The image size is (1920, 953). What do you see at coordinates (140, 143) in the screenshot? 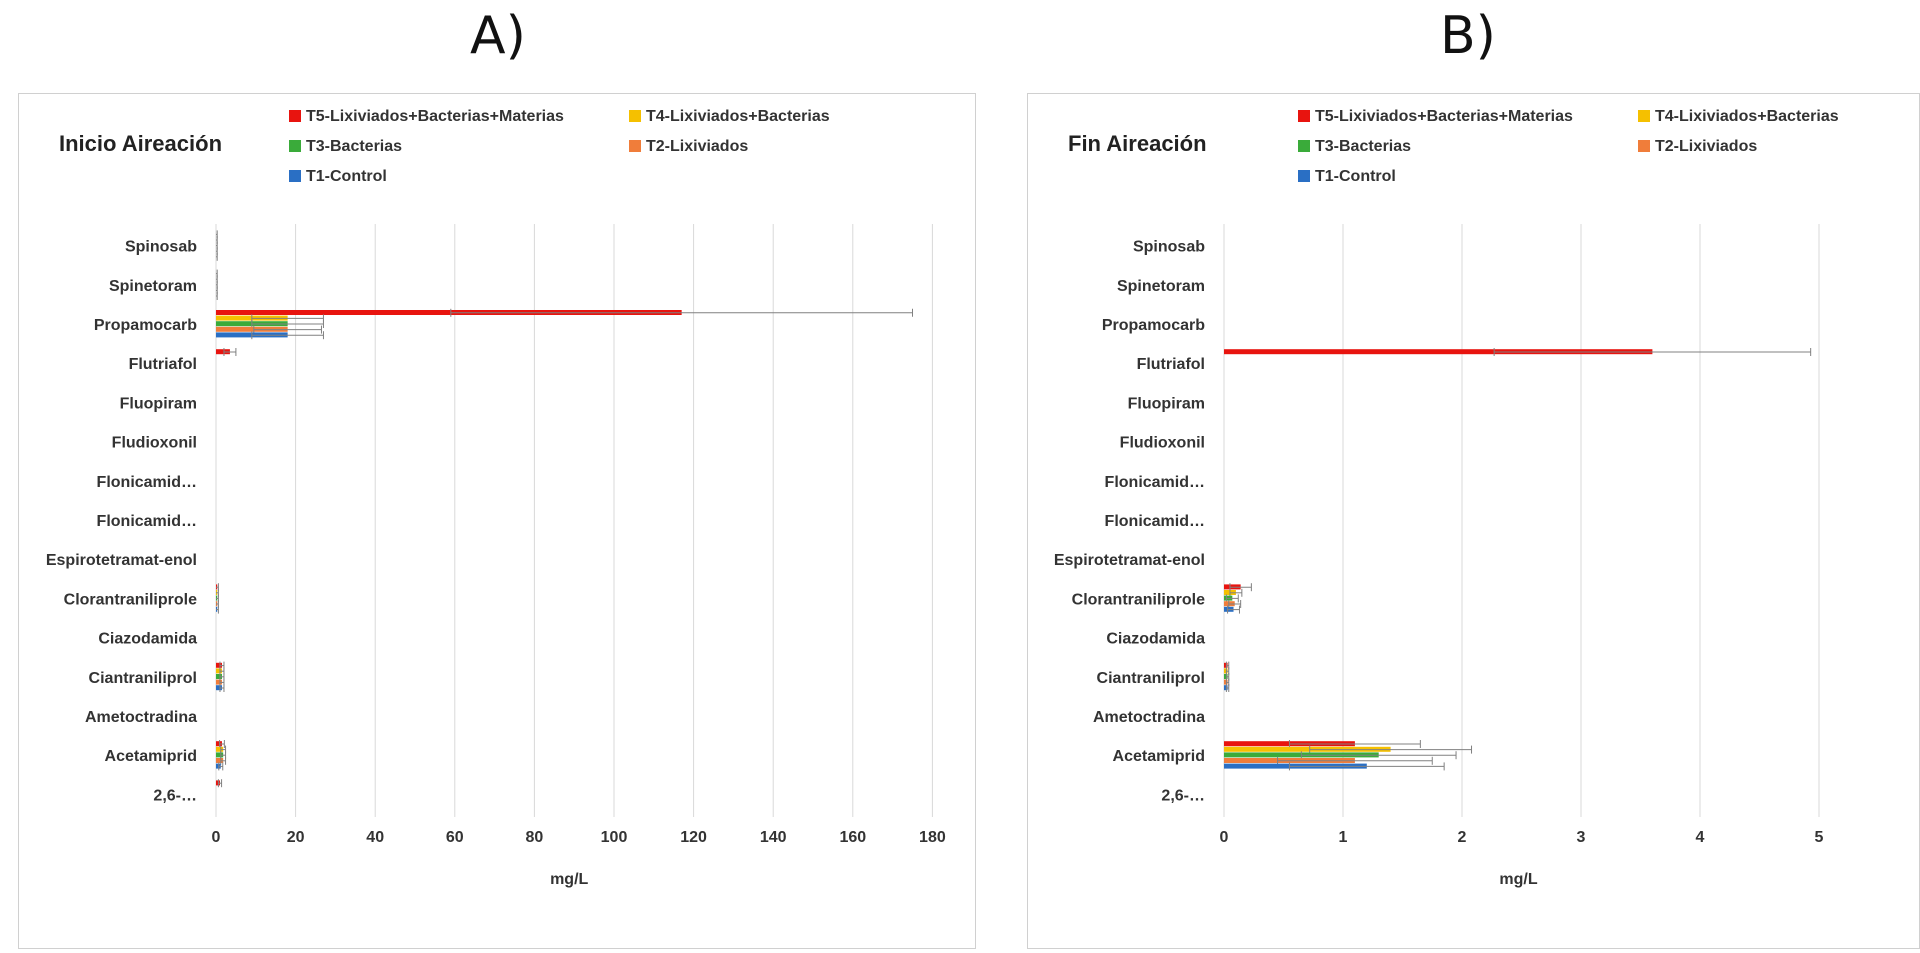
I see `chart-title: Inicio Aireación` at bounding box center [140, 143].